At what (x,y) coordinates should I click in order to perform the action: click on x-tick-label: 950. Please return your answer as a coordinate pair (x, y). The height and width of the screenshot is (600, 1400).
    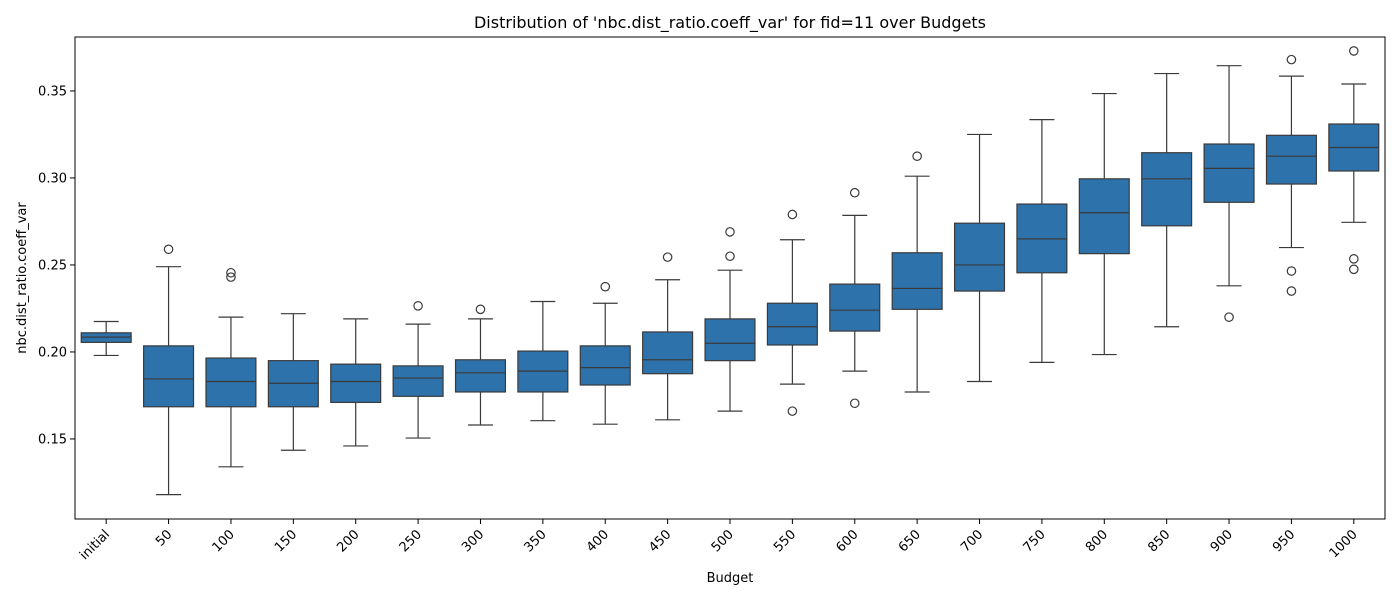
    Looking at the image, I should click on (1284, 541).